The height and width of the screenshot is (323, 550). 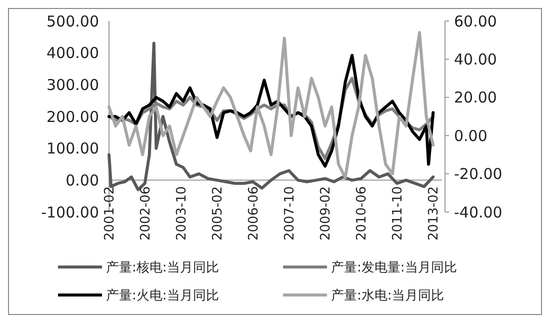 What do you see at coordinates (72, 21) in the screenshot?
I see `y-tick-label: 500.00` at bounding box center [72, 21].